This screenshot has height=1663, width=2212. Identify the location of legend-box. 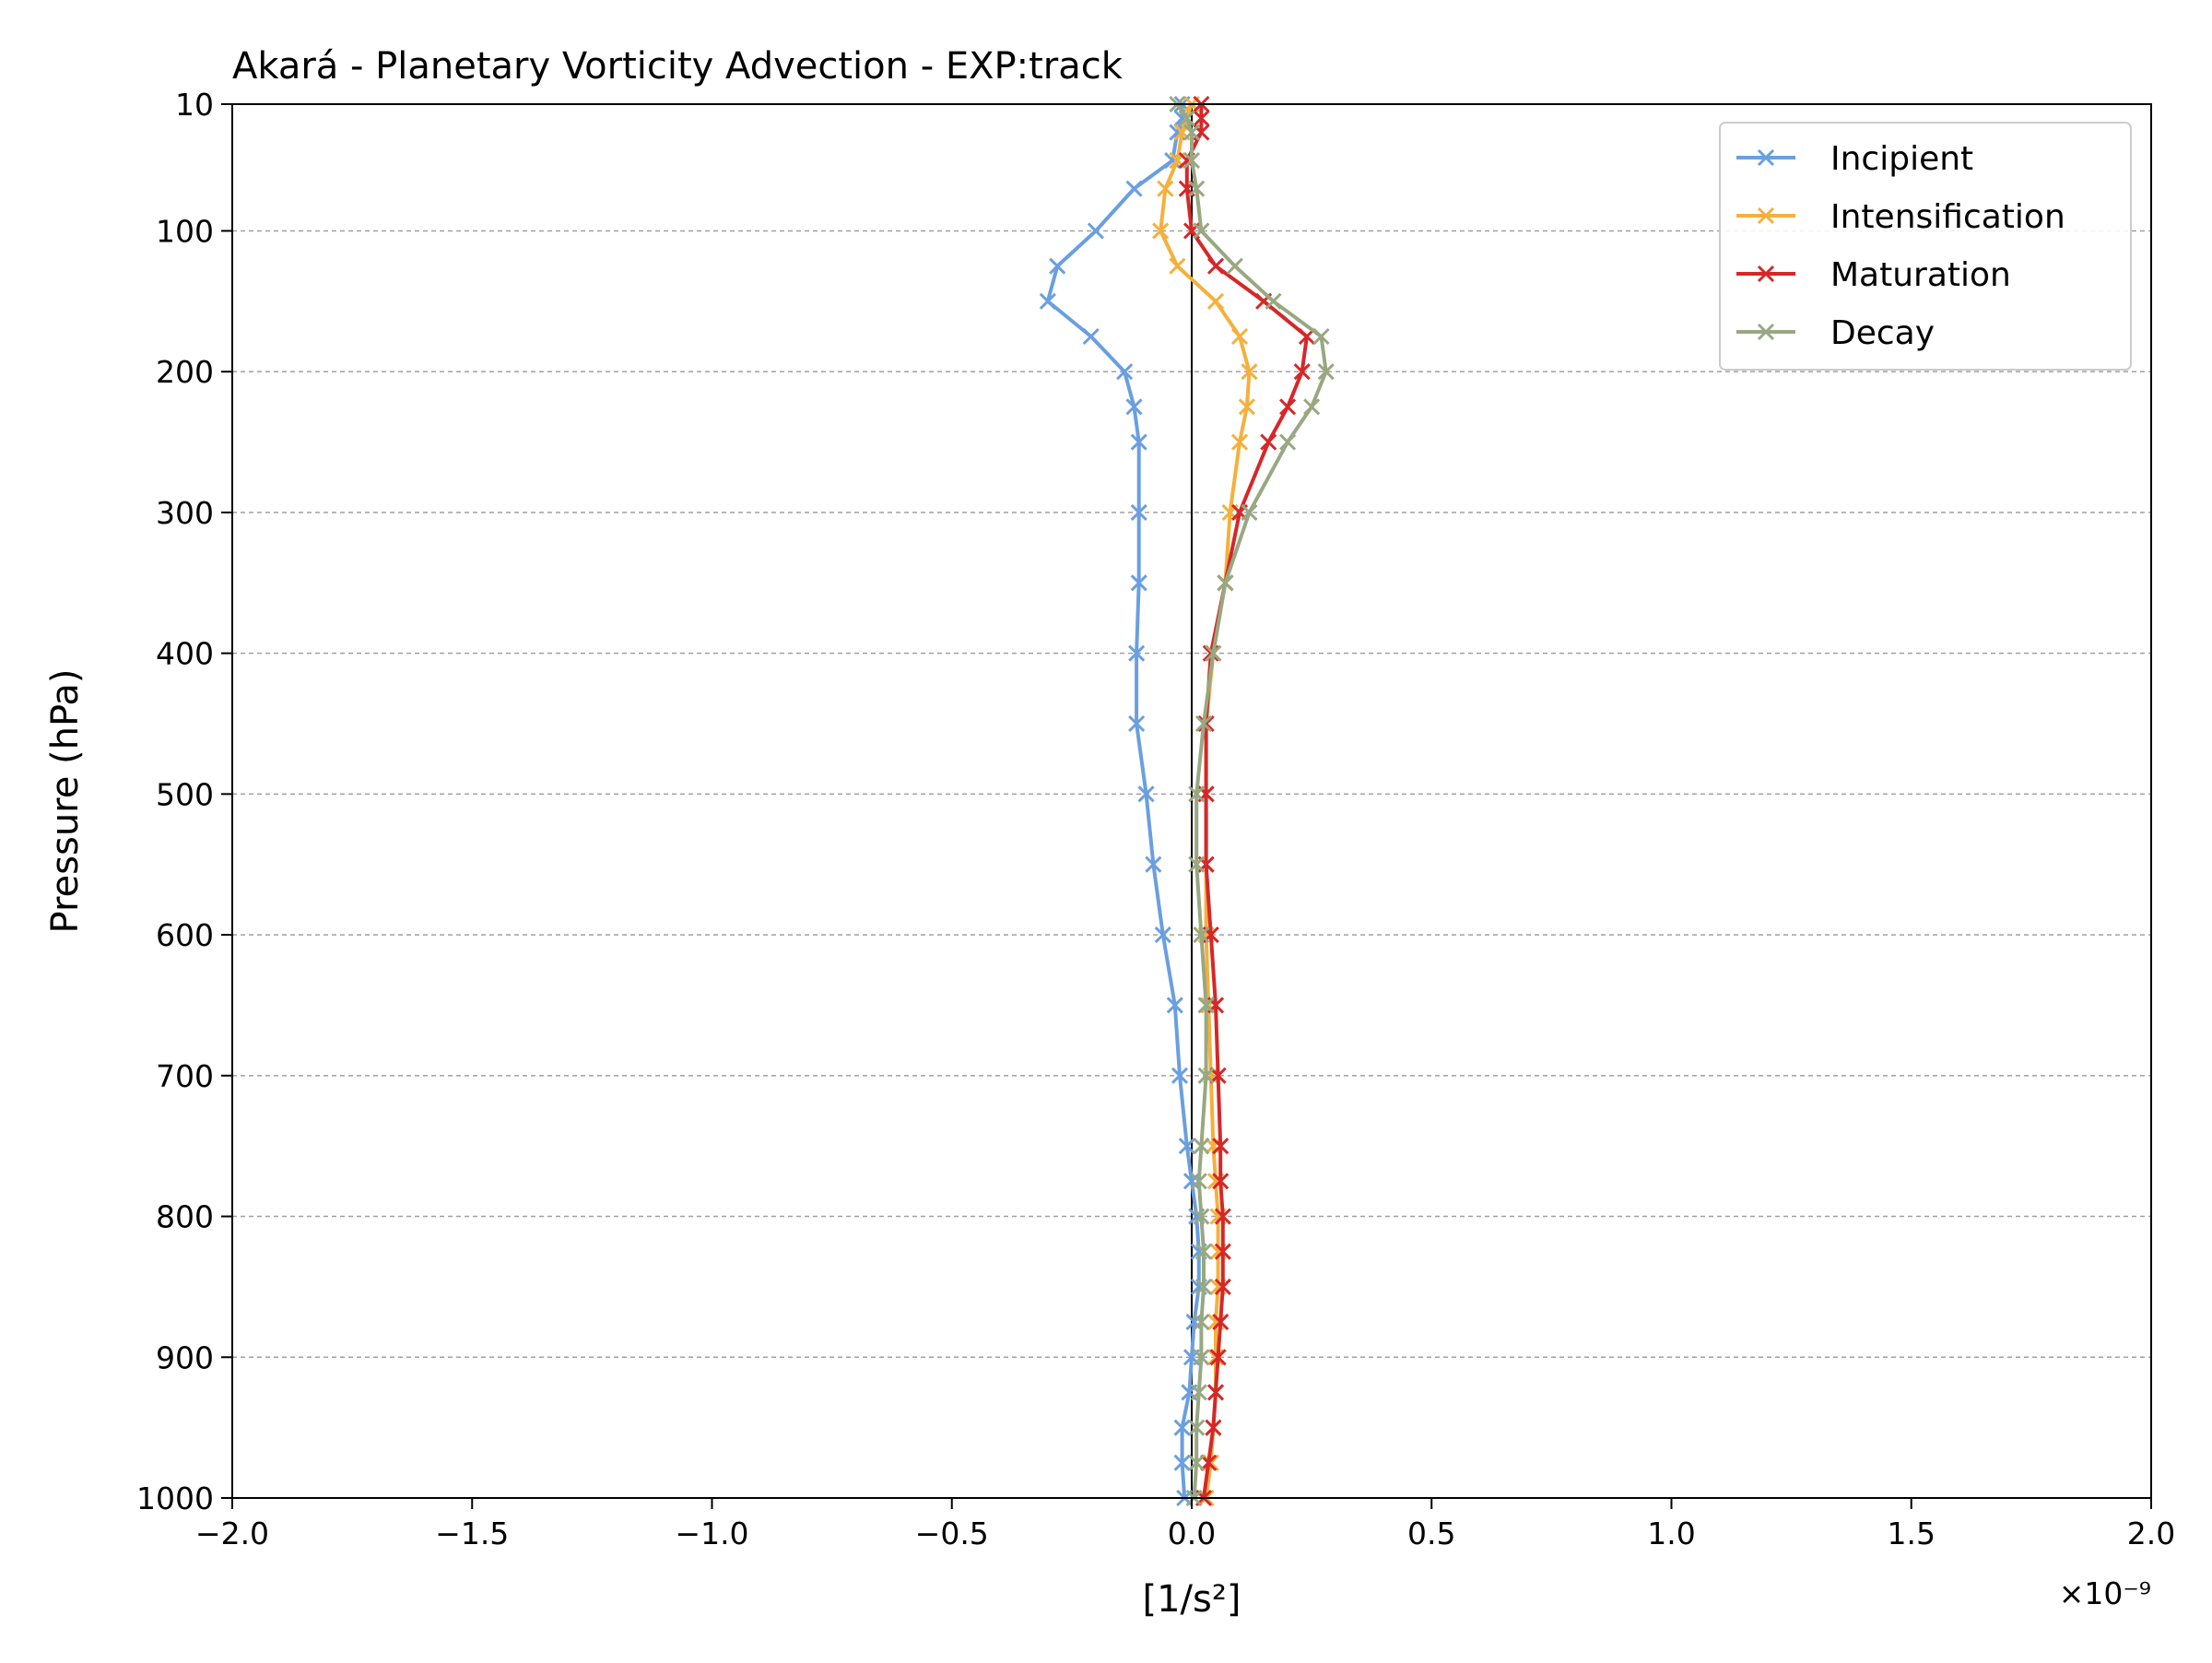
(1925, 247).